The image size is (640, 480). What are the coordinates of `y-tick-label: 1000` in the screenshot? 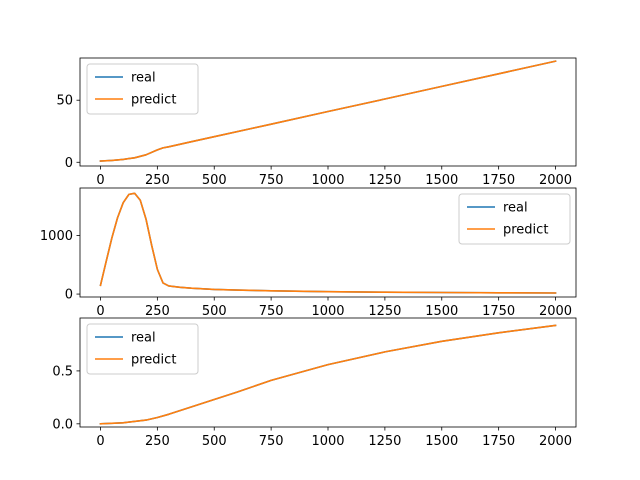 It's located at (56, 236).